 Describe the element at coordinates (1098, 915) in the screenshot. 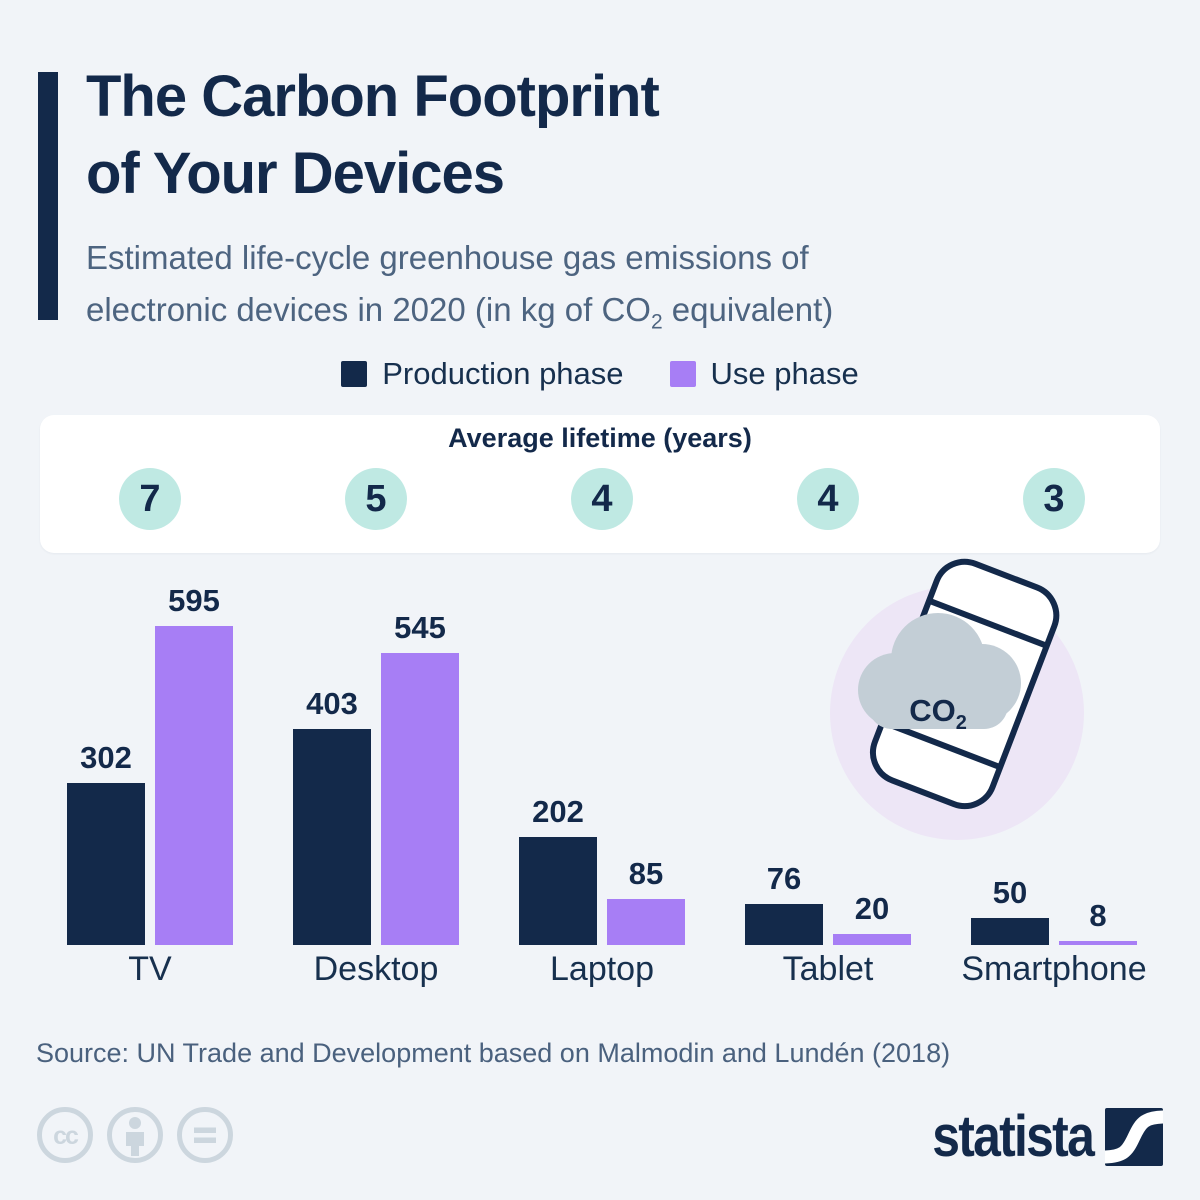

I see `bar-value-label: 8` at that location.